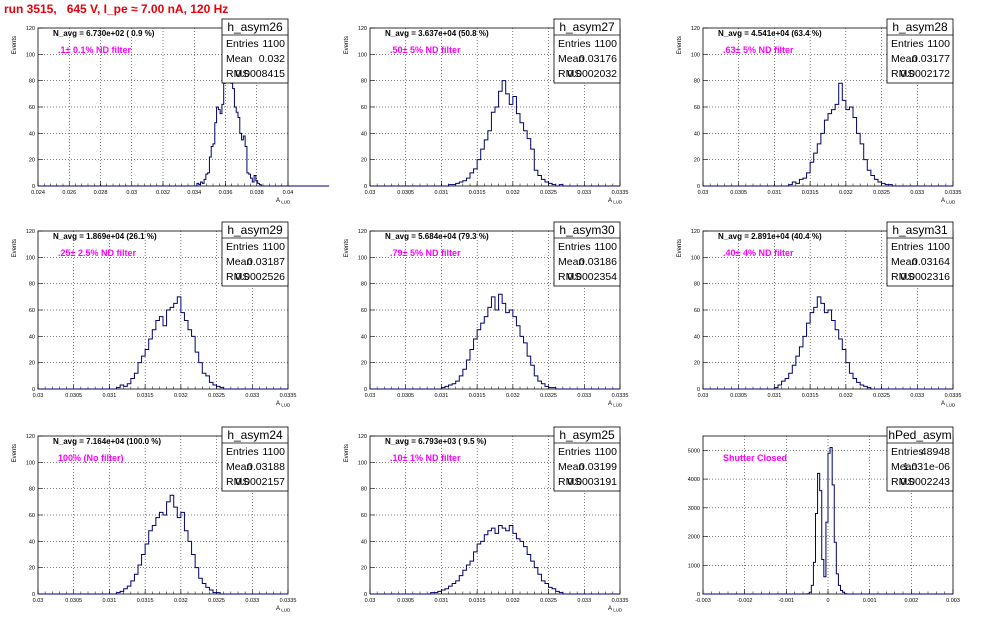 The height and width of the screenshot is (622, 996). What do you see at coordinates (770, 236) in the screenshot?
I see `navg-label: N_avg = 2.891e+04 (40.4 %)` at bounding box center [770, 236].